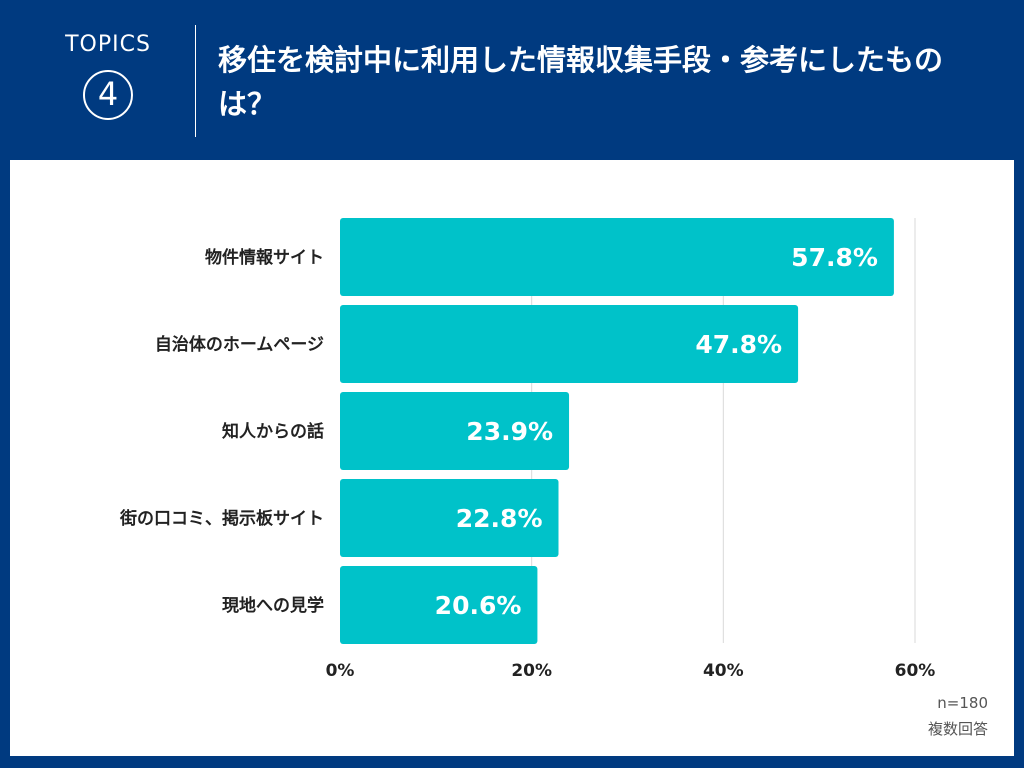 The image size is (1024, 768). Describe the element at coordinates (239, 344) in the screenshot. I see `category-label: 自治体のホームページ` at that location.